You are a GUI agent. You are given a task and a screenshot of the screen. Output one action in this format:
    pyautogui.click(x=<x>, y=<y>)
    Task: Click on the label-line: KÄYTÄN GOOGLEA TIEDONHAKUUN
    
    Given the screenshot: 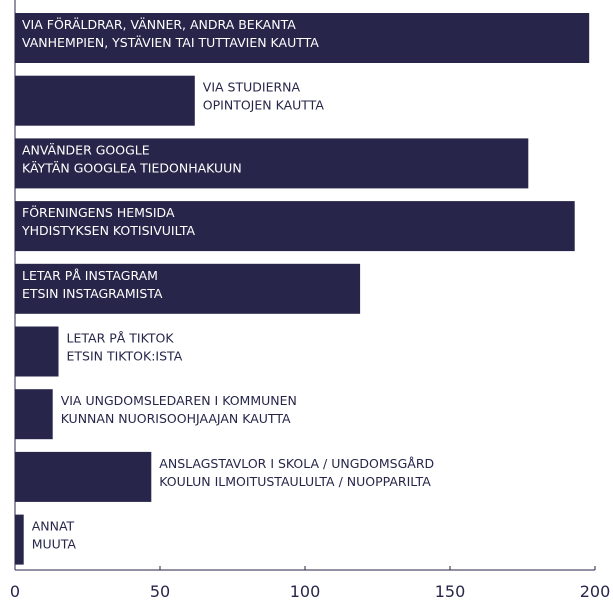 What is the action you would take?
    pyautogui.click(x=132, y=167)
    